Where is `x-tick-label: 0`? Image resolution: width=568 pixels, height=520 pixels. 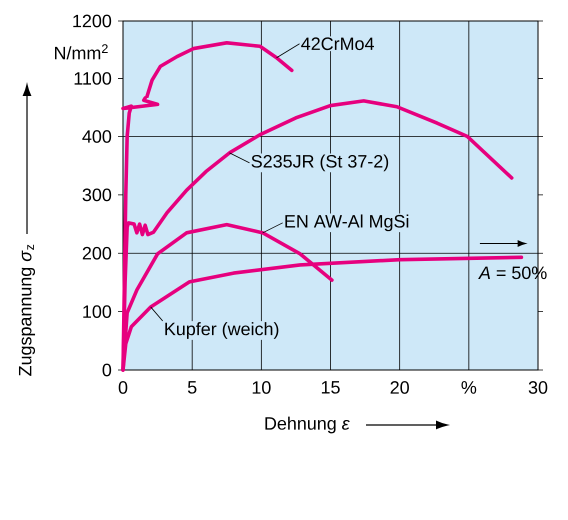
x-tick-label: 0 is located at coordinates (123, 387).